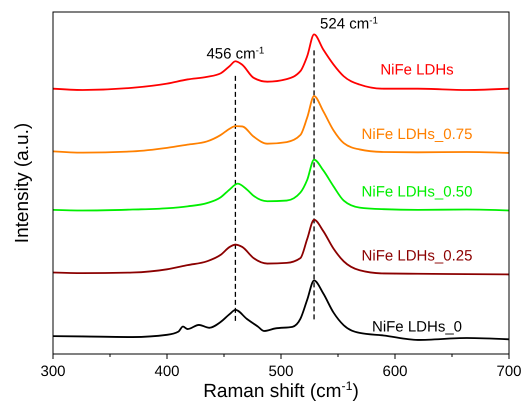  What do you see at coordinates (281, 371) in the screenshot?
I see `x-tick-label: 500` at bounding box center [281, 371].